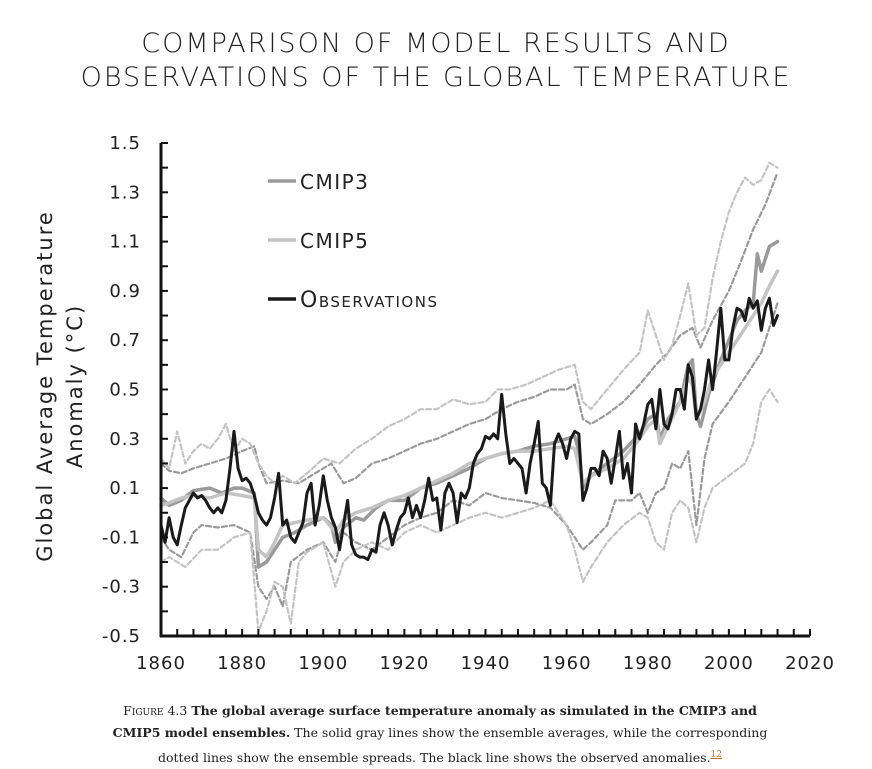  What do you see at coordinates (125, 390) in the screenshot?
I see `y-tick-label: 0.5` at bounding box center [125, 390].